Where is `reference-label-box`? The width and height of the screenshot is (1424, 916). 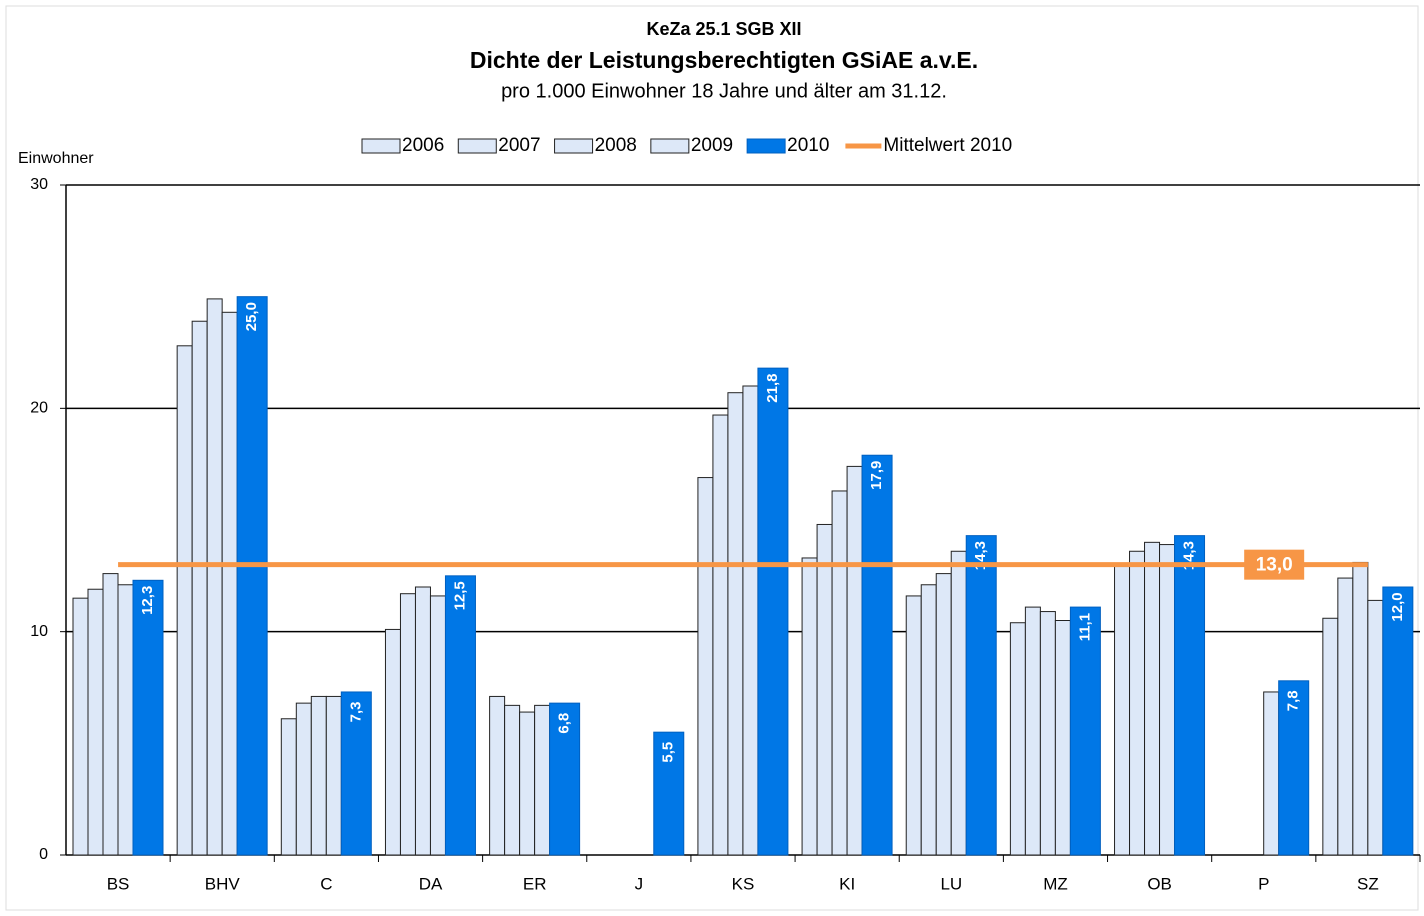
reference-label-box is located at coordinates (1274, 564).